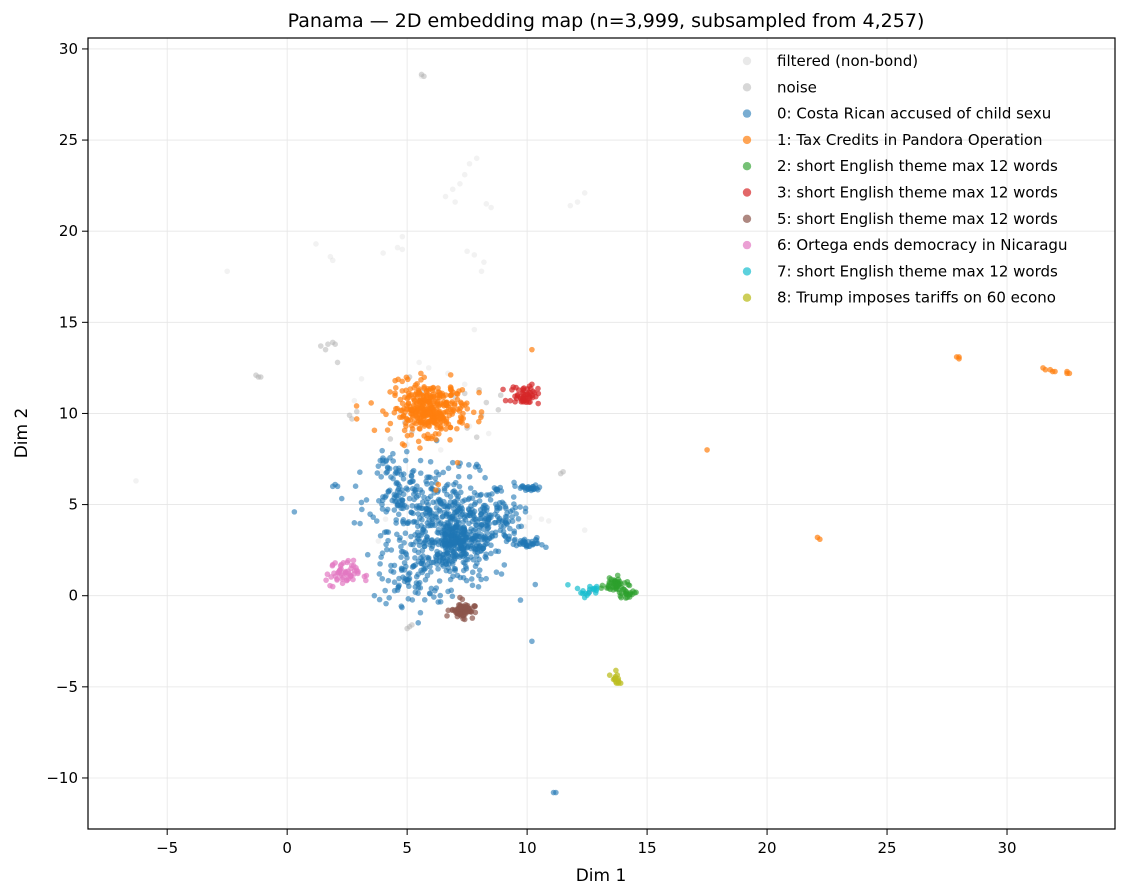 This screenshot has height=896, width=1125. What do you see at coordinates (68, 322) in the screenshot?
I see `y-tick-label: 15` at bounding box center [68, 322].